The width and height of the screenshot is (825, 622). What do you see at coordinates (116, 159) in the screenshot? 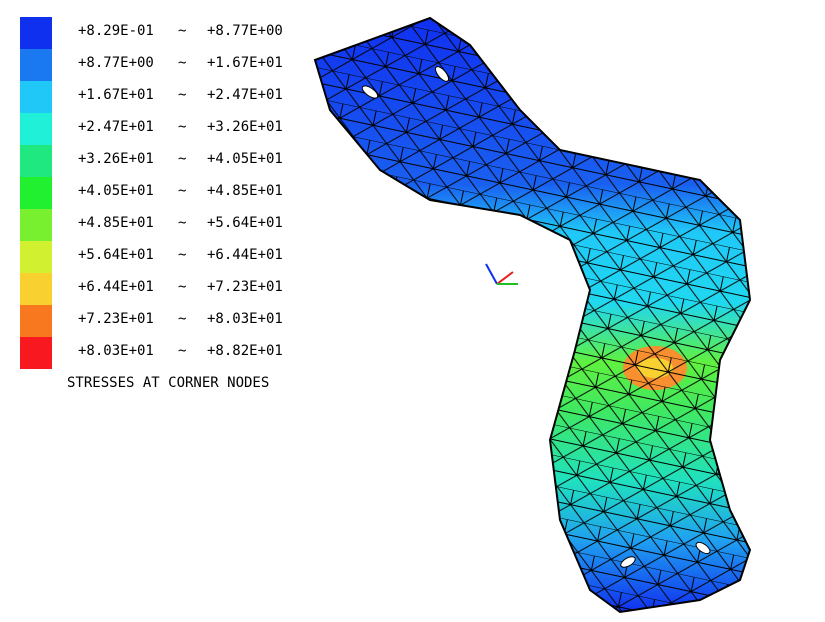
I see `legend-low: +3.26E+01` at bounding box center [116, 159].